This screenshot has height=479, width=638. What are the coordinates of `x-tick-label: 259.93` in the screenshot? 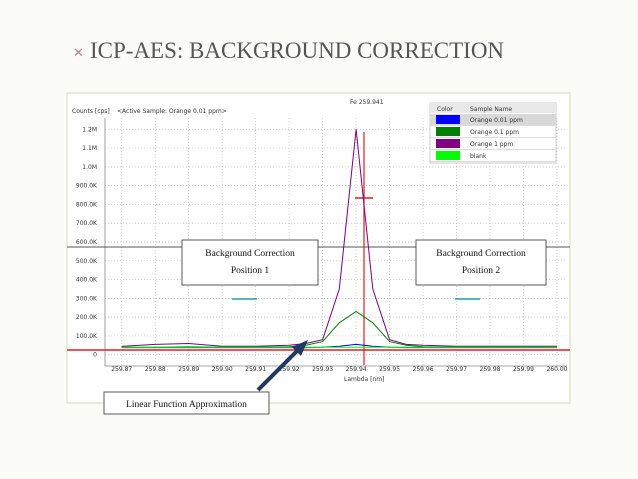 It's located at (322, 369).